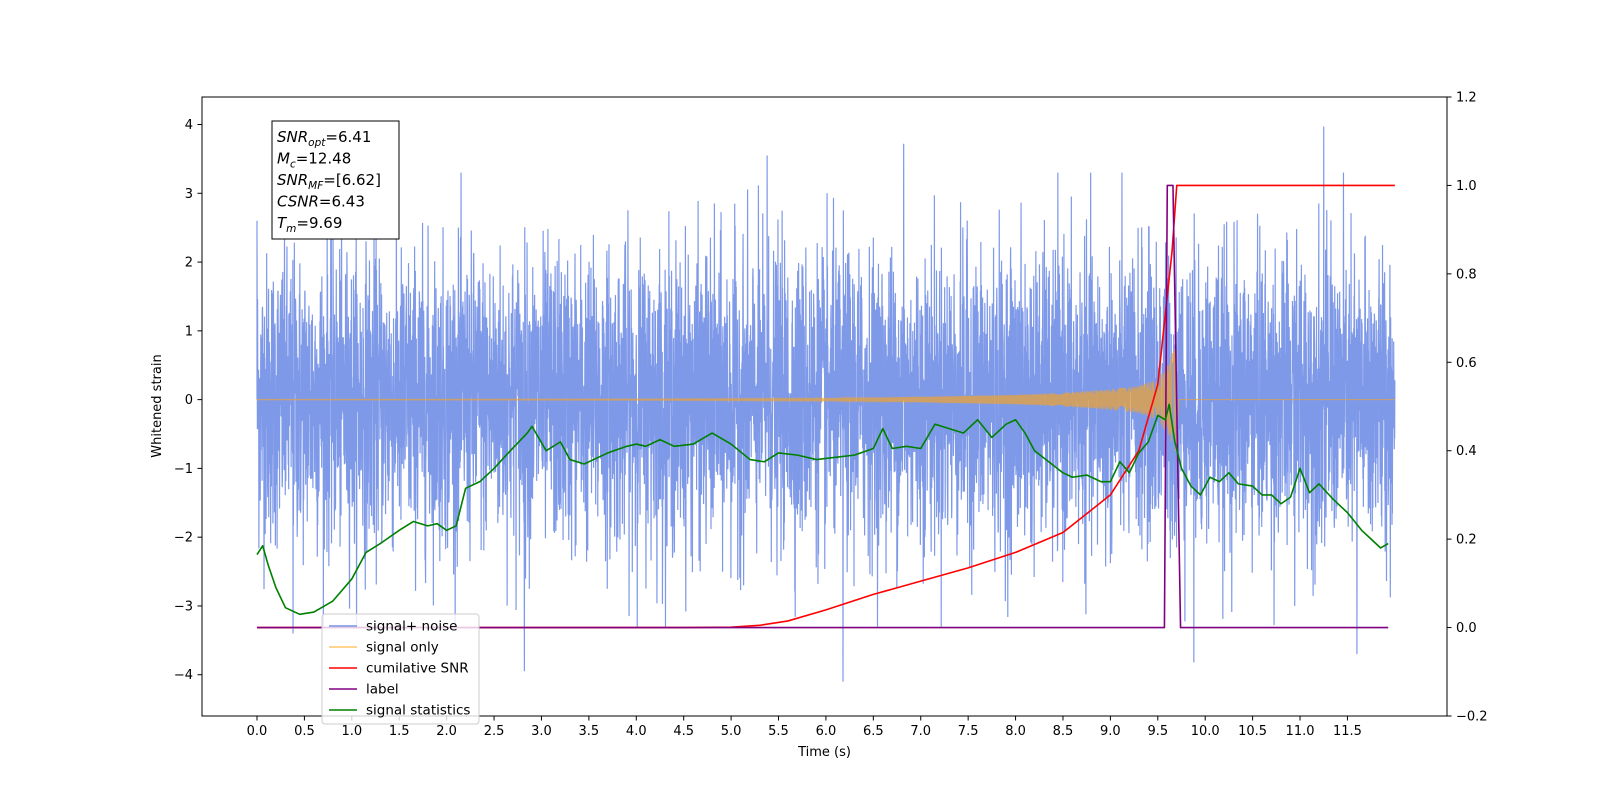 This screenshot has height=800, width=1600. What do you see at coordinates (1157, 731) in the screenshot?
I see `x-tick-label: 9.5` at bounding box center [1157, 731].